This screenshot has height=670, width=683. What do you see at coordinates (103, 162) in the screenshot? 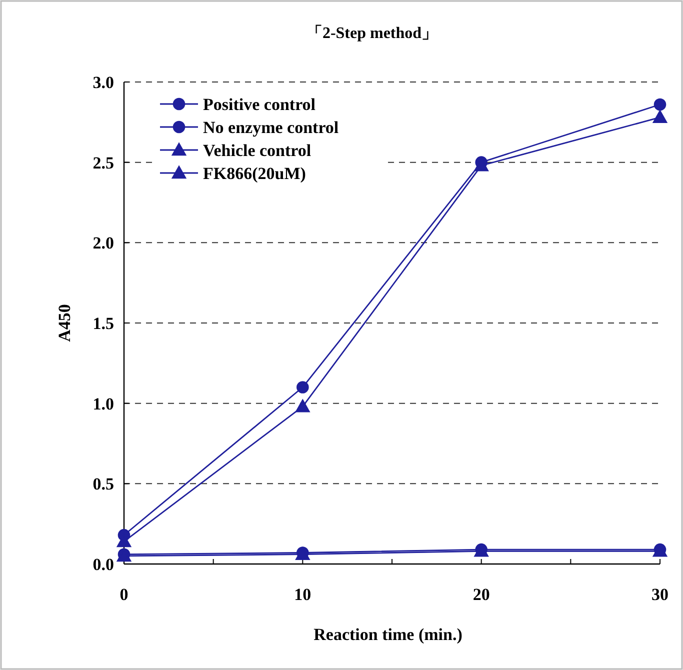
I see `y-tick-label: 2.5` at bounding box center [103, 162].